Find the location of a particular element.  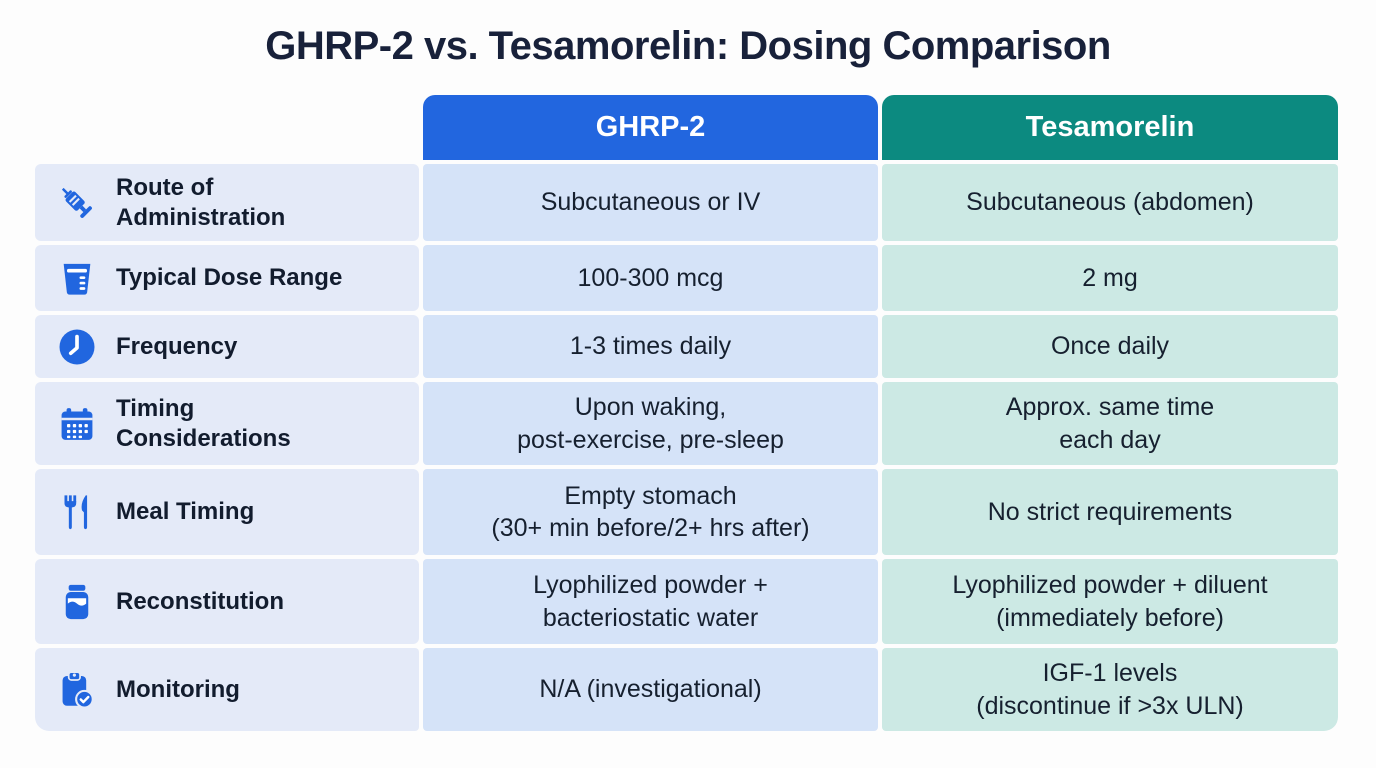

row-label: Typical Dose Range is located at coordinates (229, 278).